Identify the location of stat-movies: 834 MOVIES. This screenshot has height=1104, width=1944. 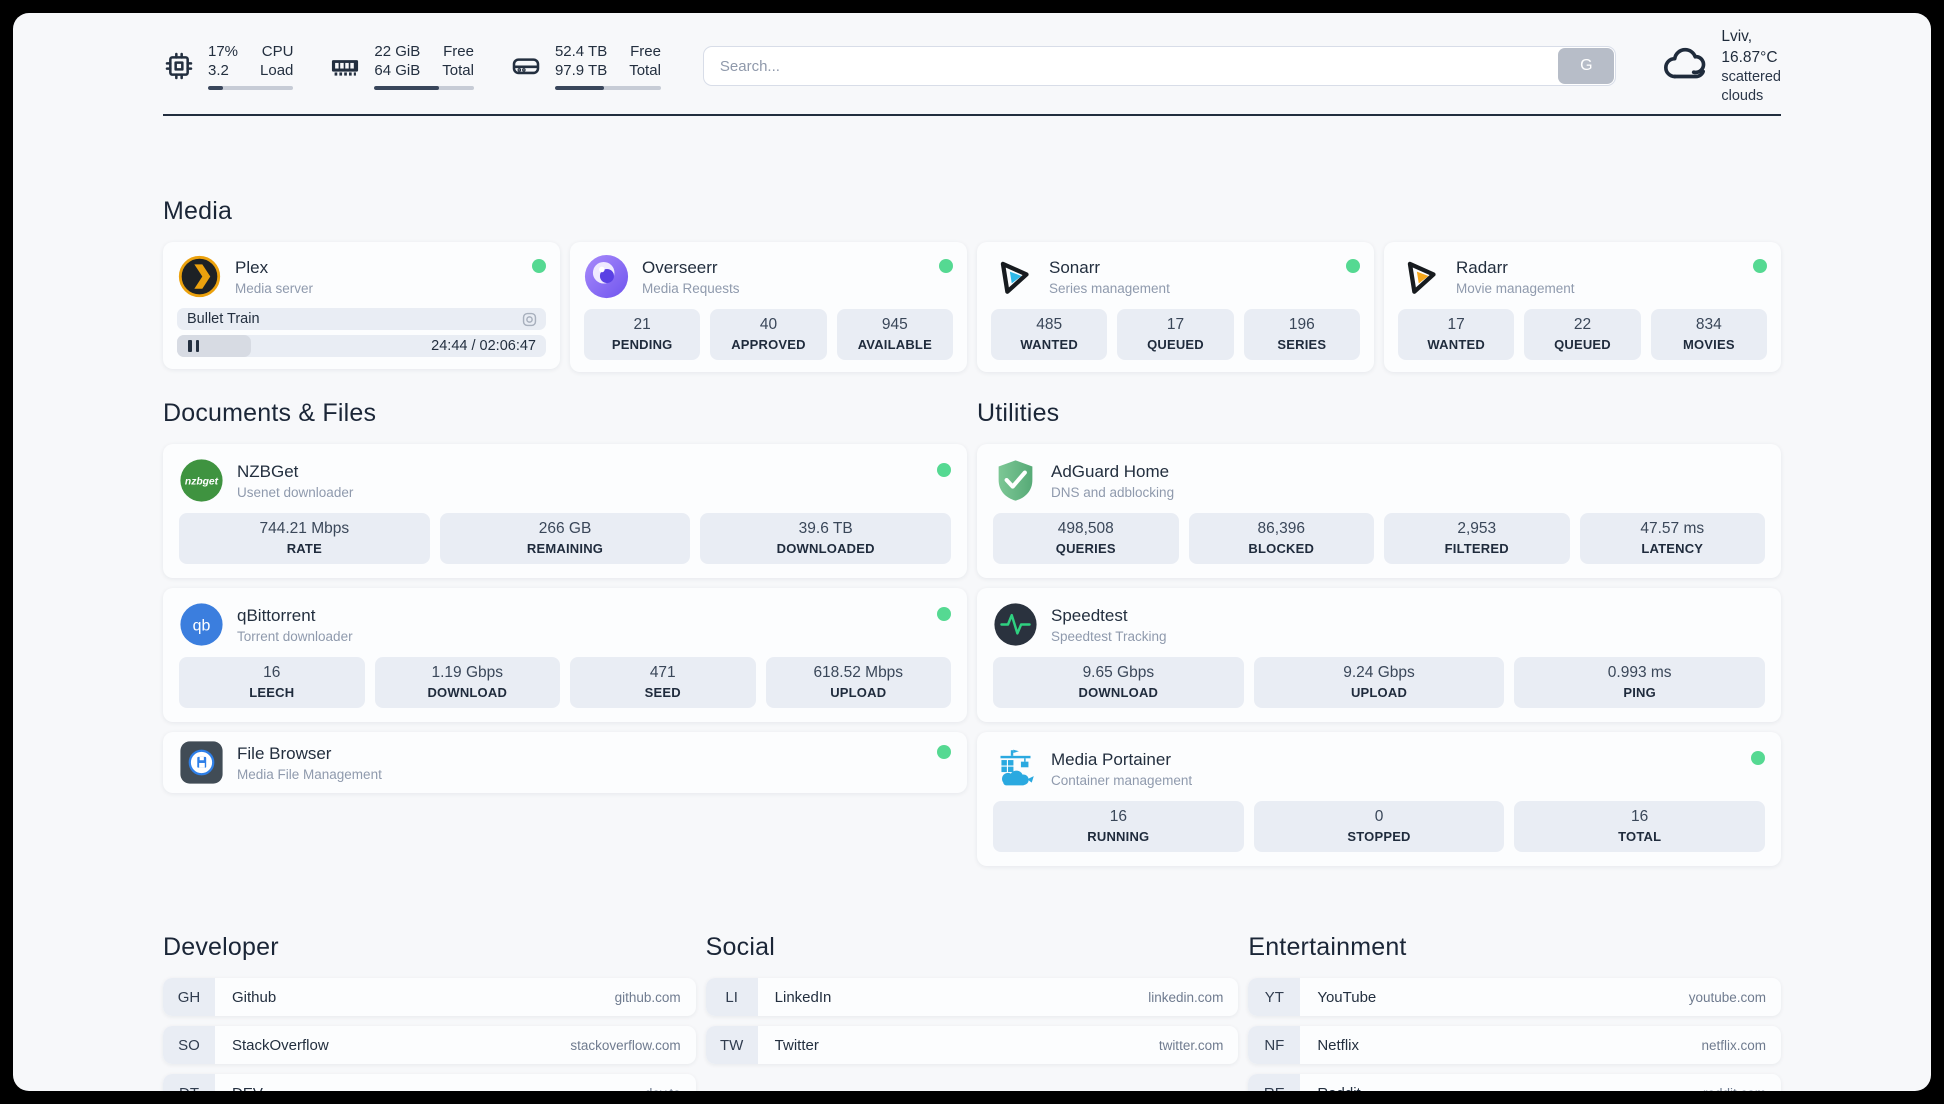
(1708, 334).